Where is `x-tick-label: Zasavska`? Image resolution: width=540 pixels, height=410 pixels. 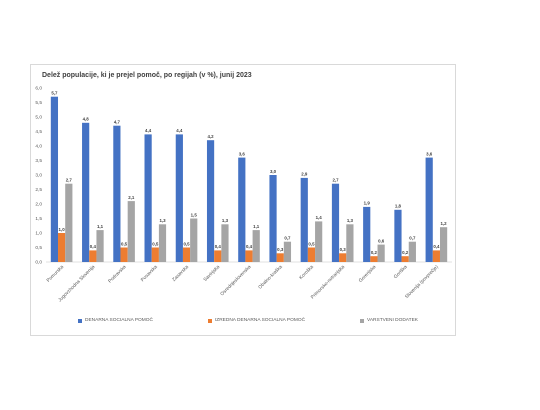
x-tick-label: Zasavska is located at coordinates (180, 273).